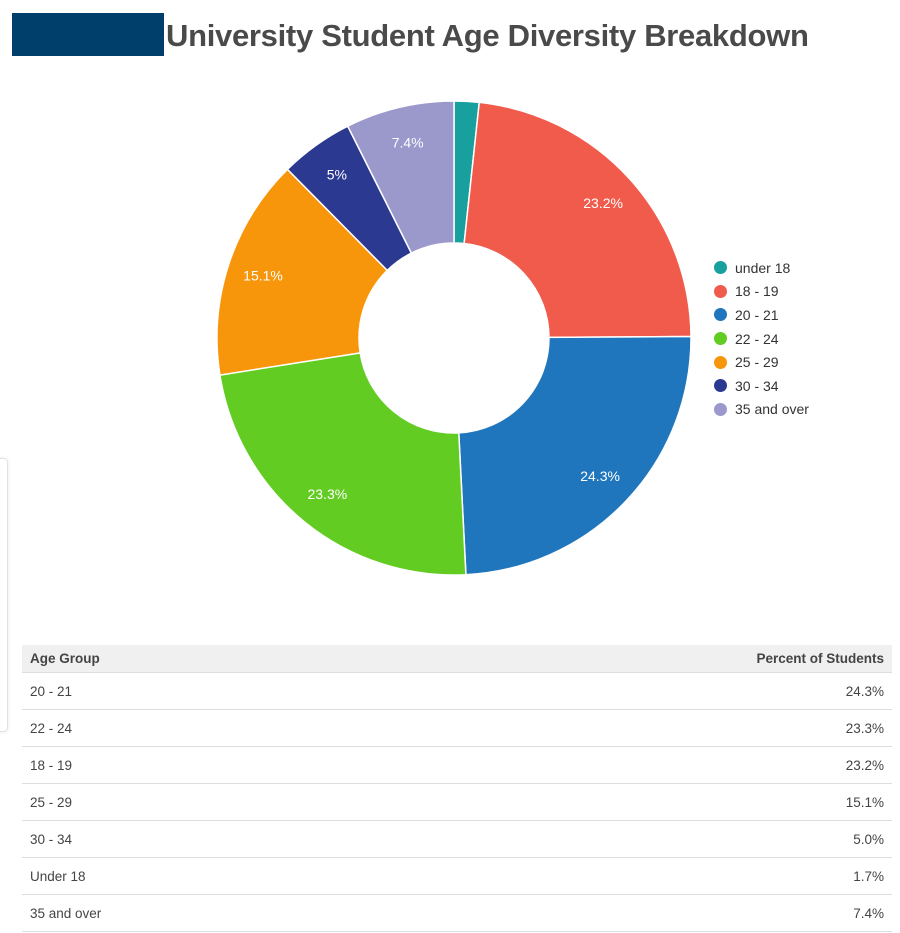 The height and width of the screenshot is (933, 900). What do you see at coordinates (327, 494) in the screenshot?
I see `data-label: 23.3%` at bounding box center [327, 494].